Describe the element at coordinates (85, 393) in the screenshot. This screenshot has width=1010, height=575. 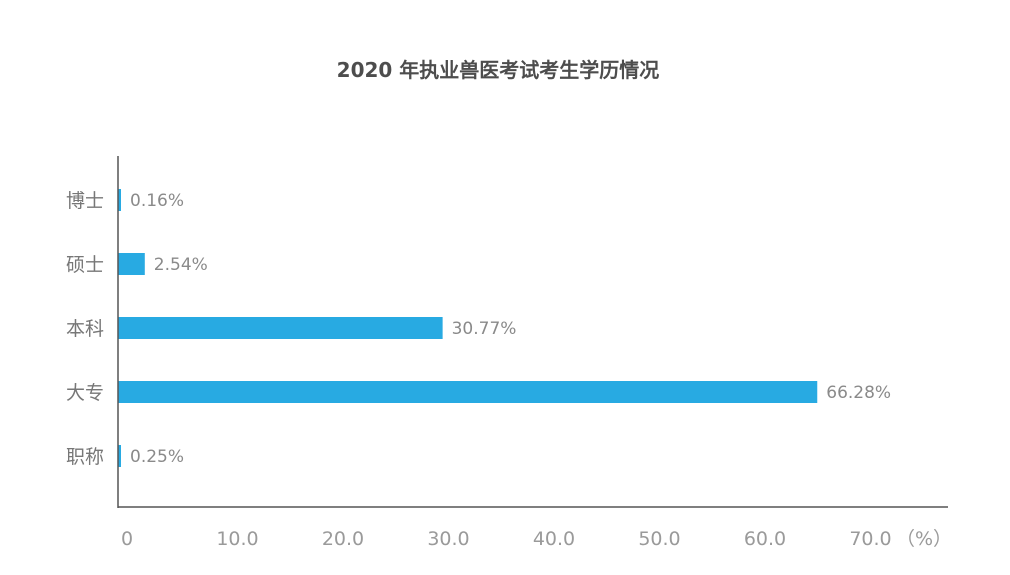
I see `category-label-3: 大专` at that location.